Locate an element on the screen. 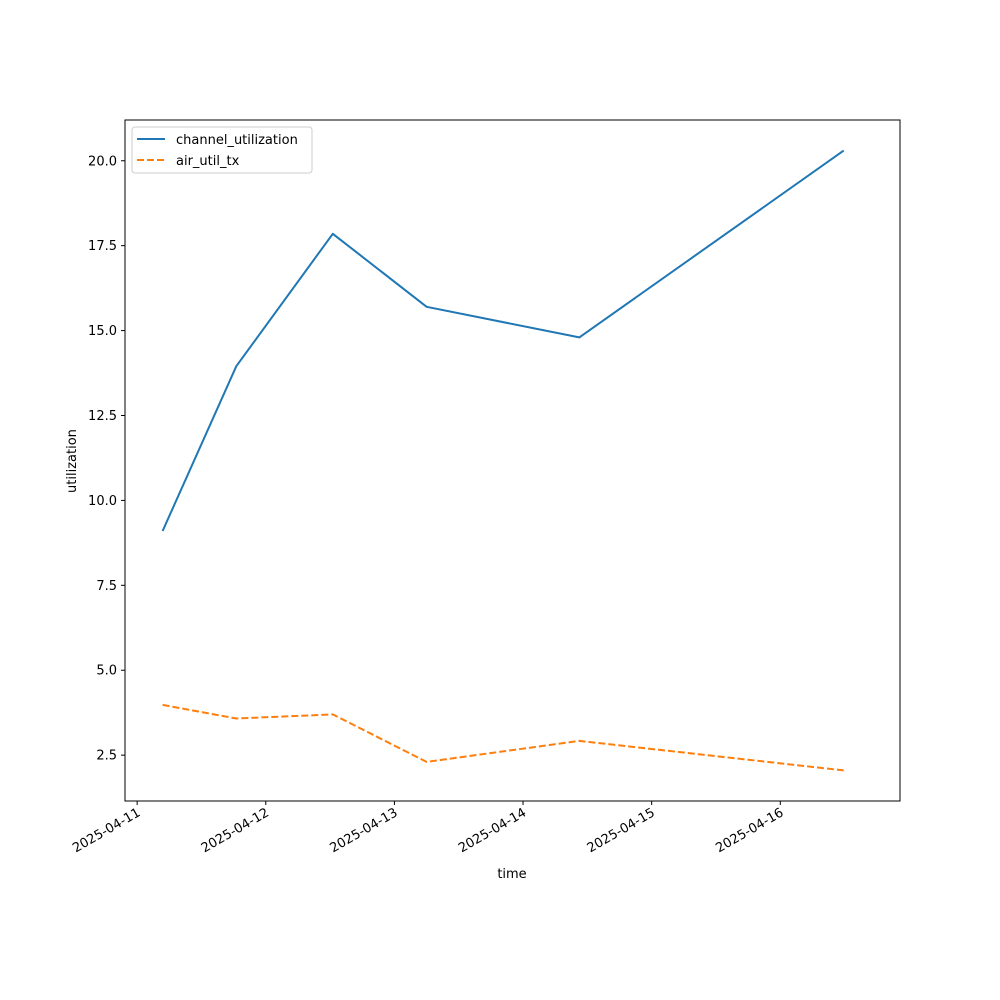  y-tick-label: 5.0 is located at coordinates (106, 671).